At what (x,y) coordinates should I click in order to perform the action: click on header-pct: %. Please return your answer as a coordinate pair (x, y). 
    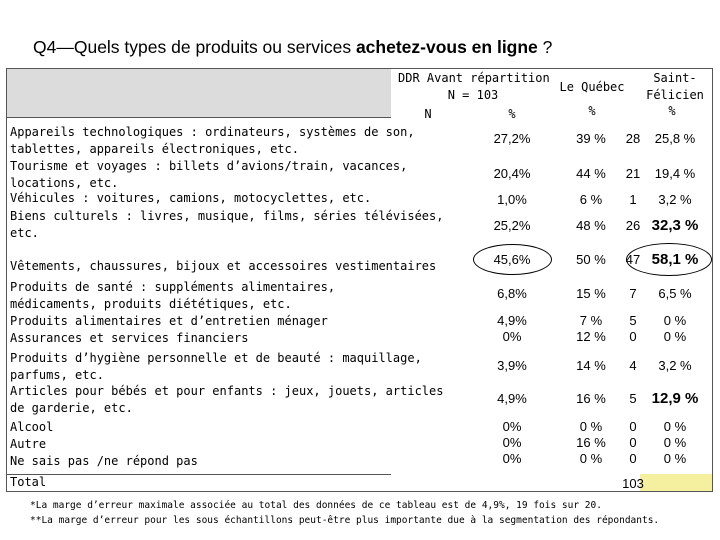
    Looking at the image, I should click on (512, 114).